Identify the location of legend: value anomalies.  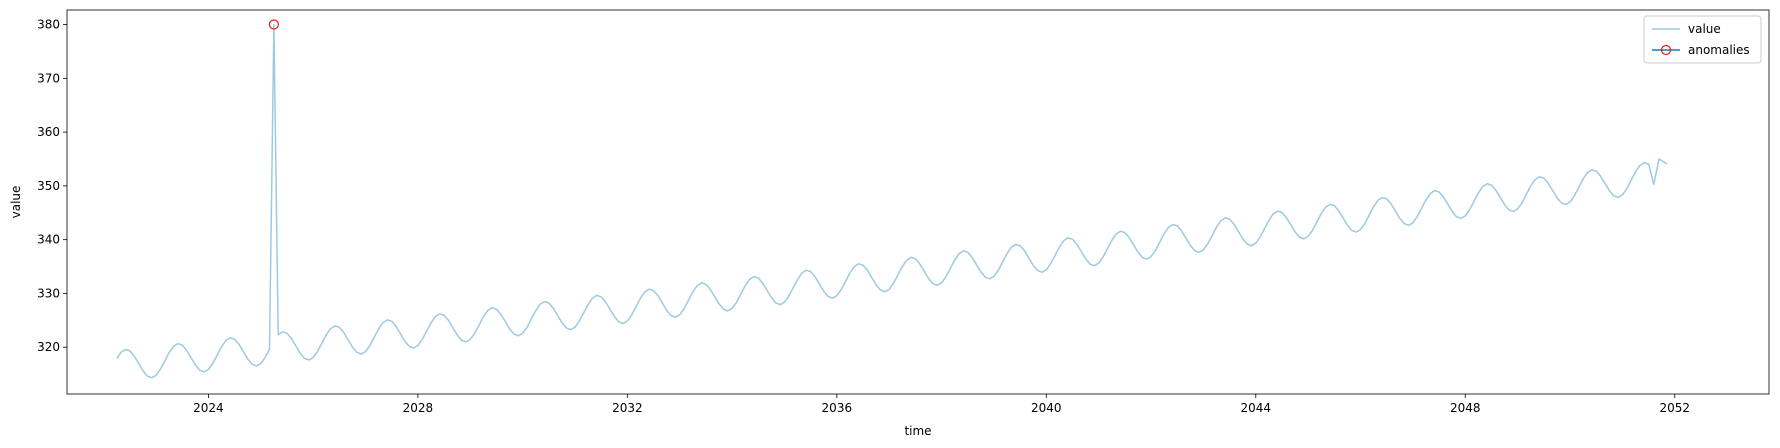
(1702, 39).